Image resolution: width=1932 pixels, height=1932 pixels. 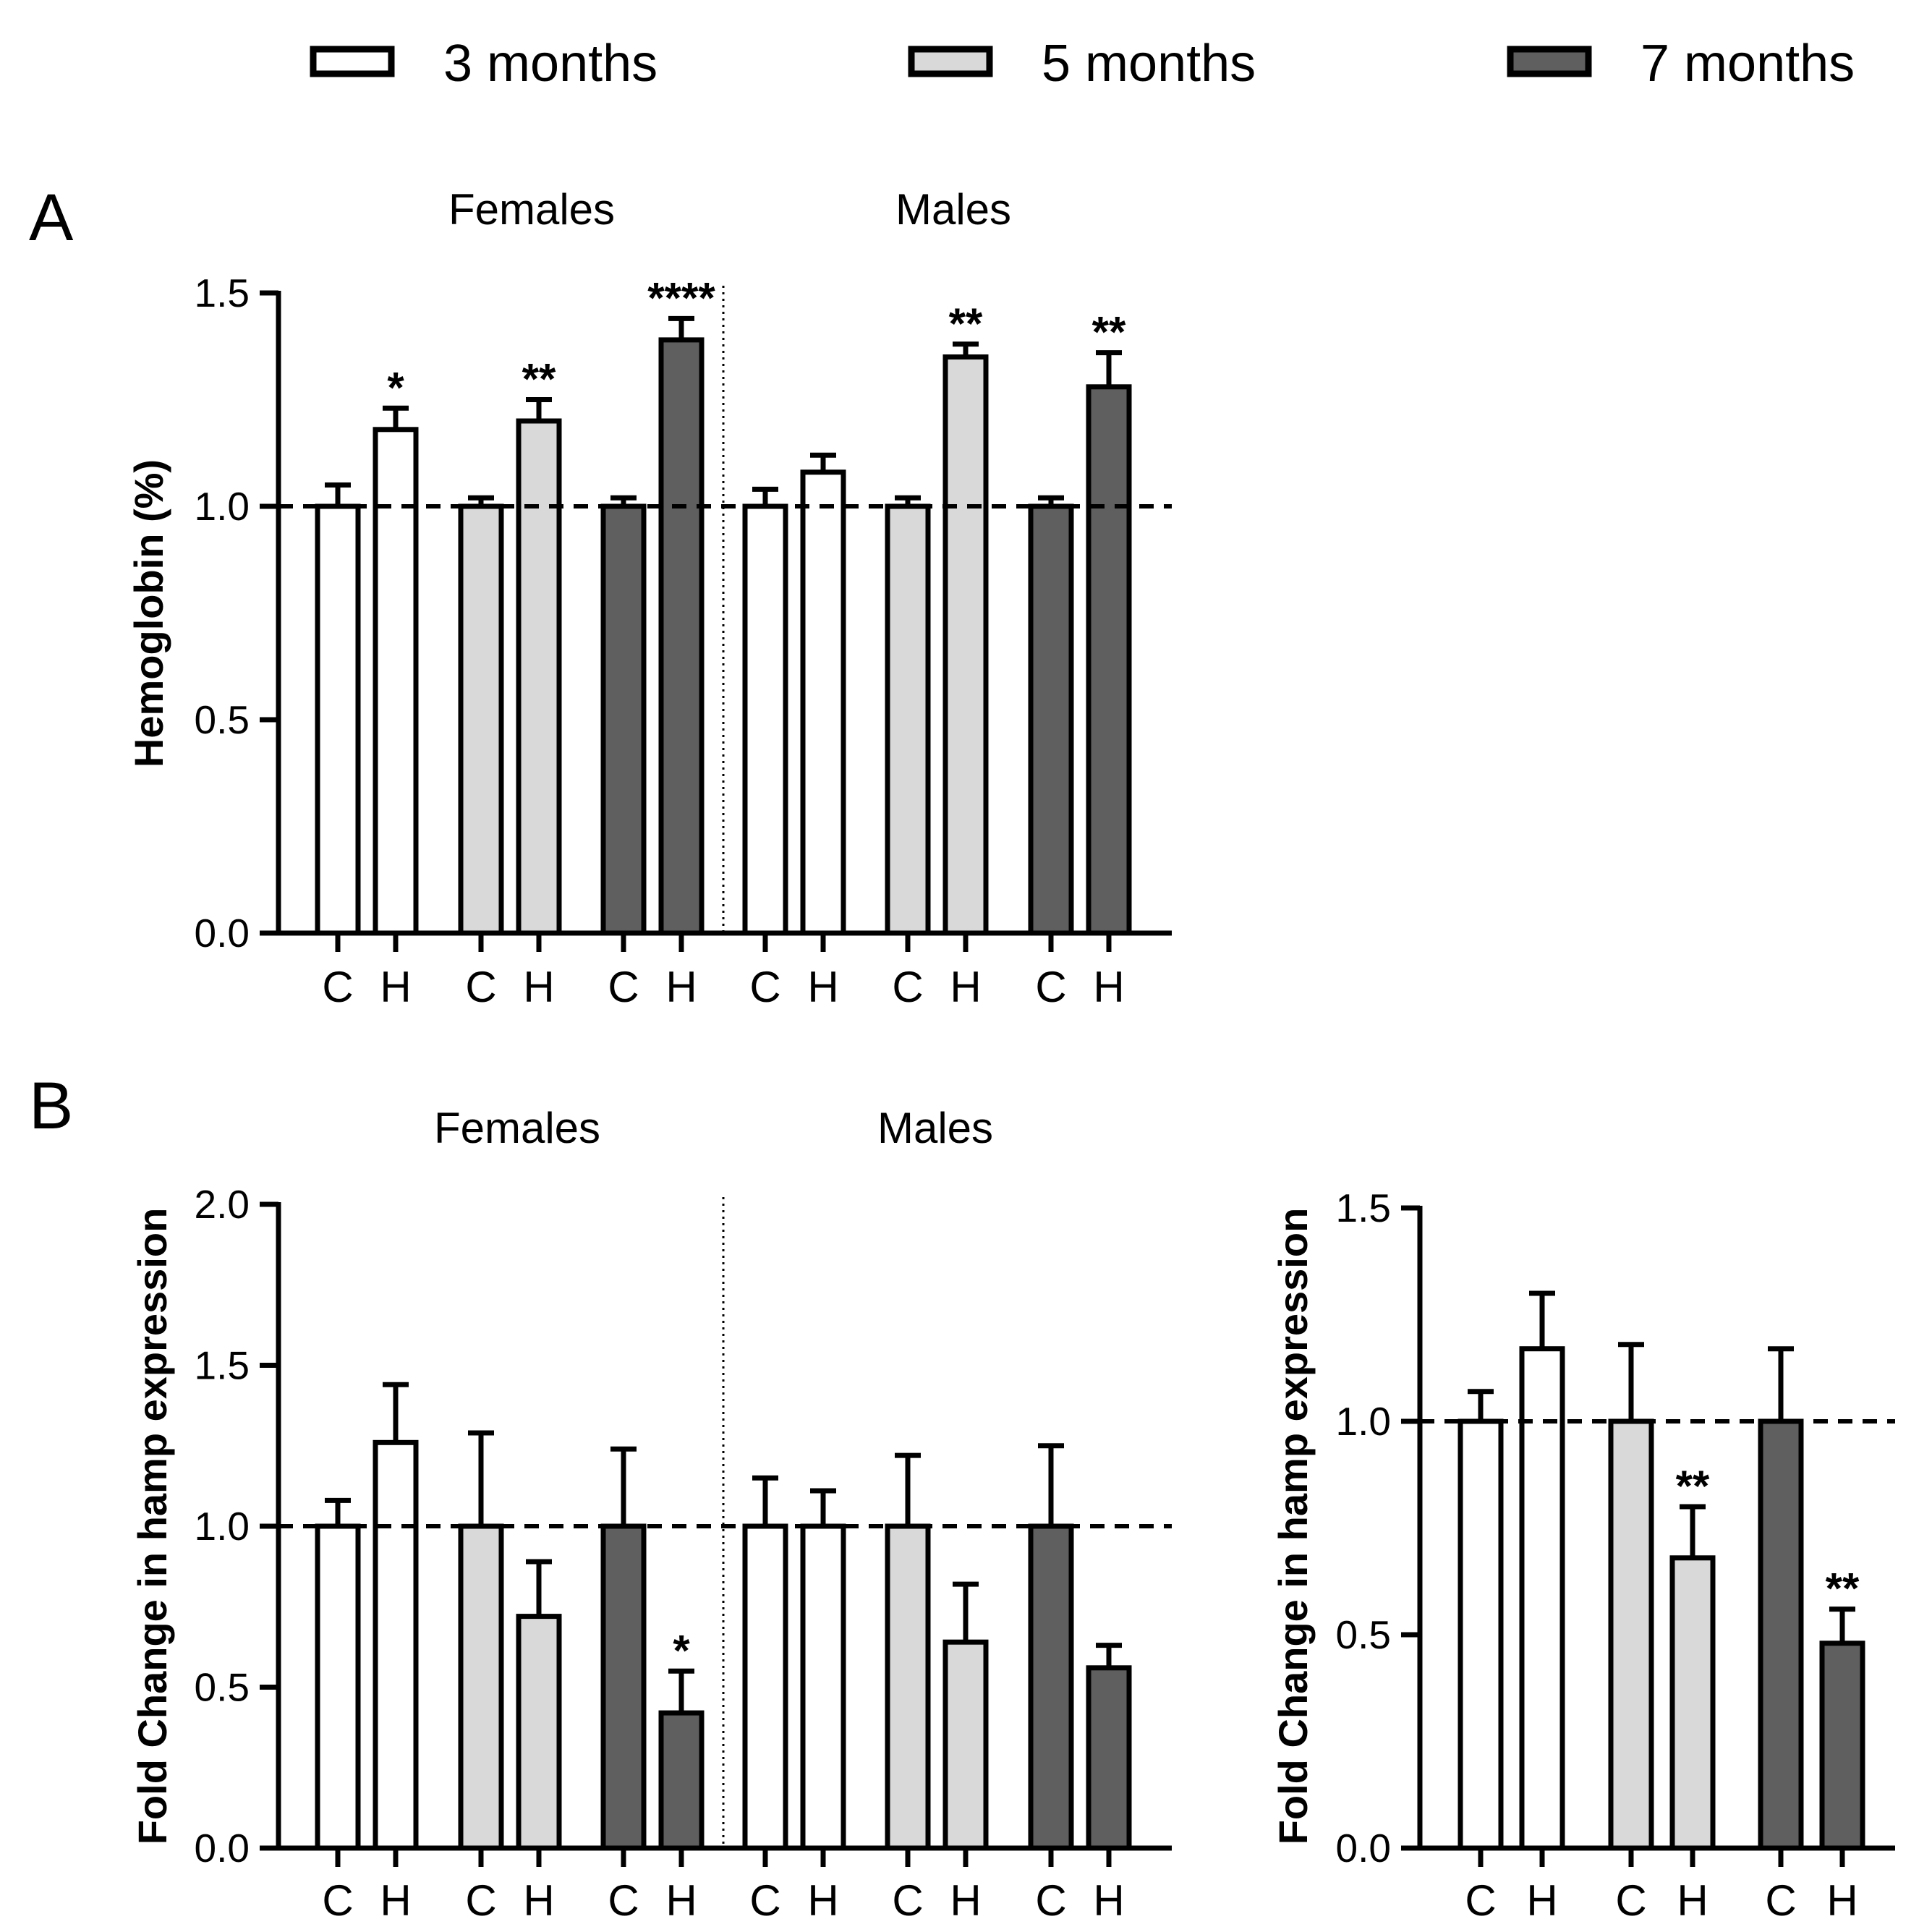 I want to click on legend-label-1: 3 months, so click(x=550, y=64).